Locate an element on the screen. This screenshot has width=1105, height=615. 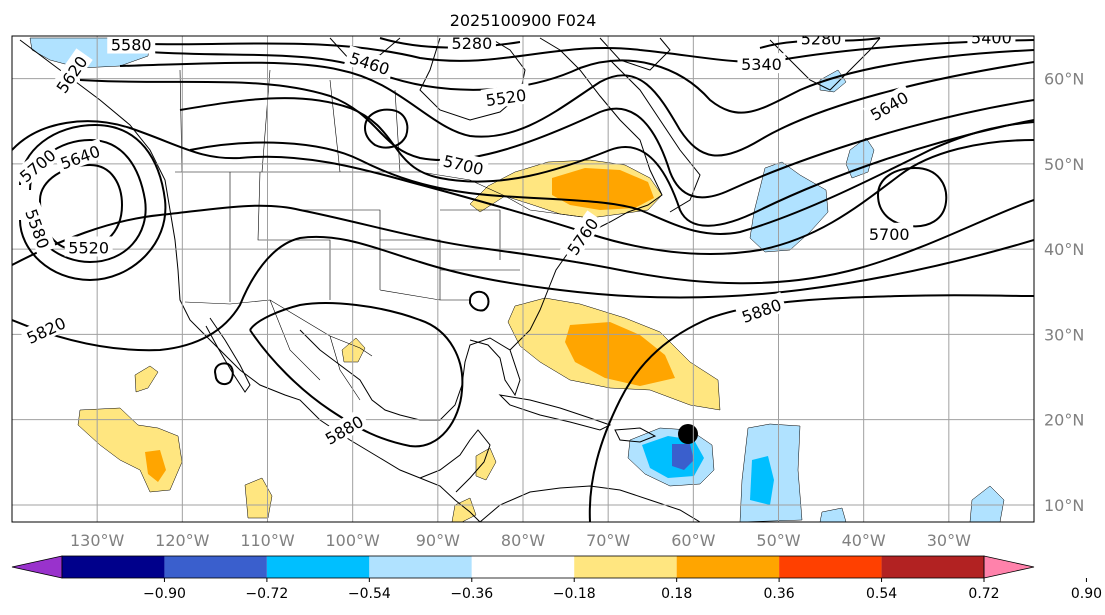
lon-tick-label-6: 70°W is located at coordinates (608, 540).